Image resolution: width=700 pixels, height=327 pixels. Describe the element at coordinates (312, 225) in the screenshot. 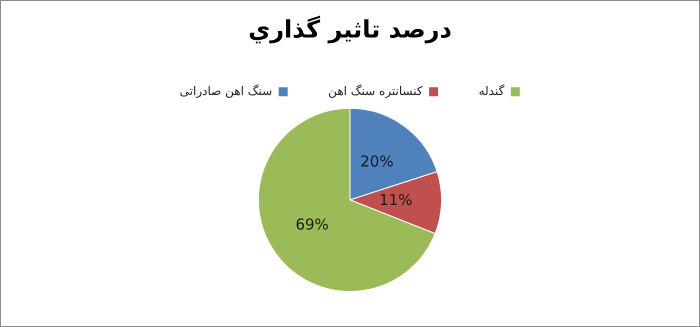

I see `data-label: 69%` at that location.